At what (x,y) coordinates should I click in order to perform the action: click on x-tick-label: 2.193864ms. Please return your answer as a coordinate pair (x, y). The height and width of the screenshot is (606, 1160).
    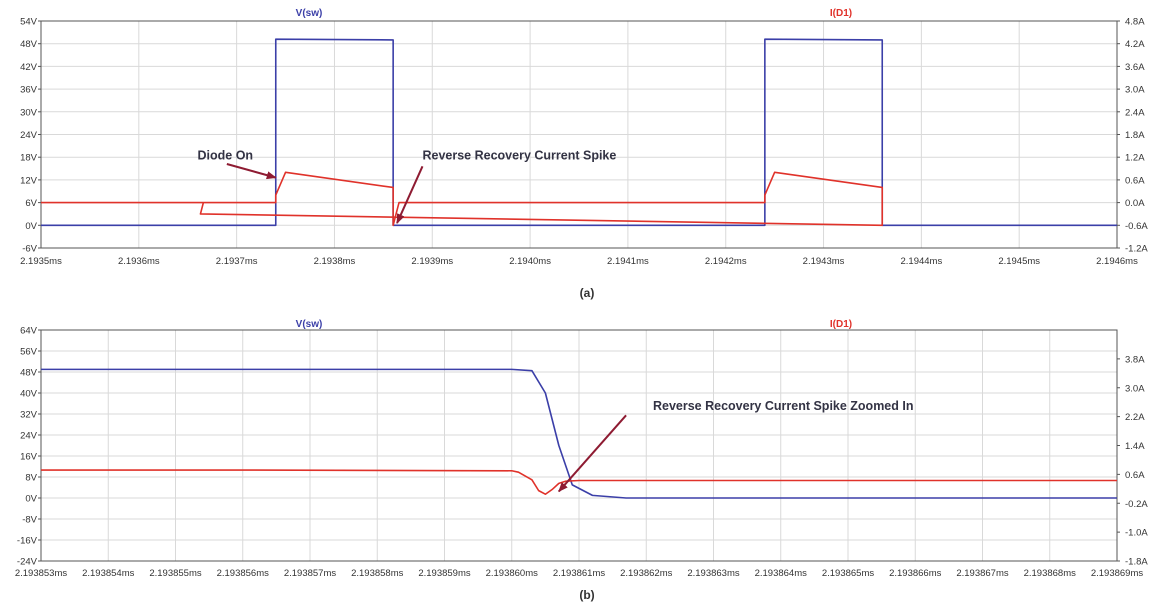
    Looking at the image, I should click on (781, 573).